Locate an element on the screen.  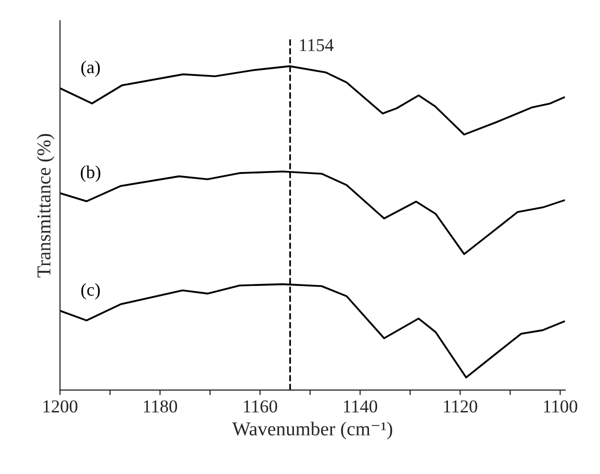
x-axis-title: Wavenumber (cm⁻¹) is located at coordinates (312, 431).